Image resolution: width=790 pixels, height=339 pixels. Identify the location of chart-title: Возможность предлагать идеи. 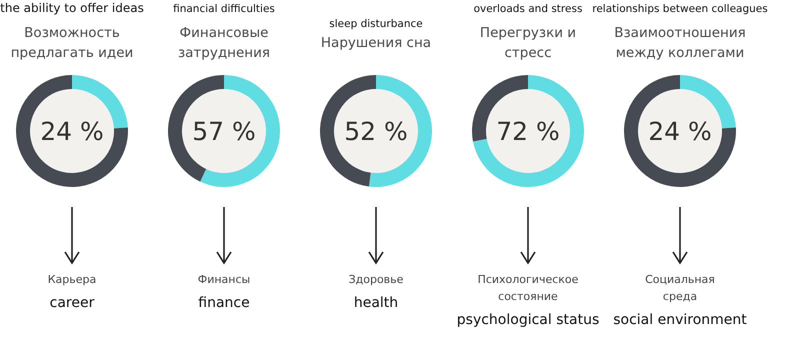
(72, 43).